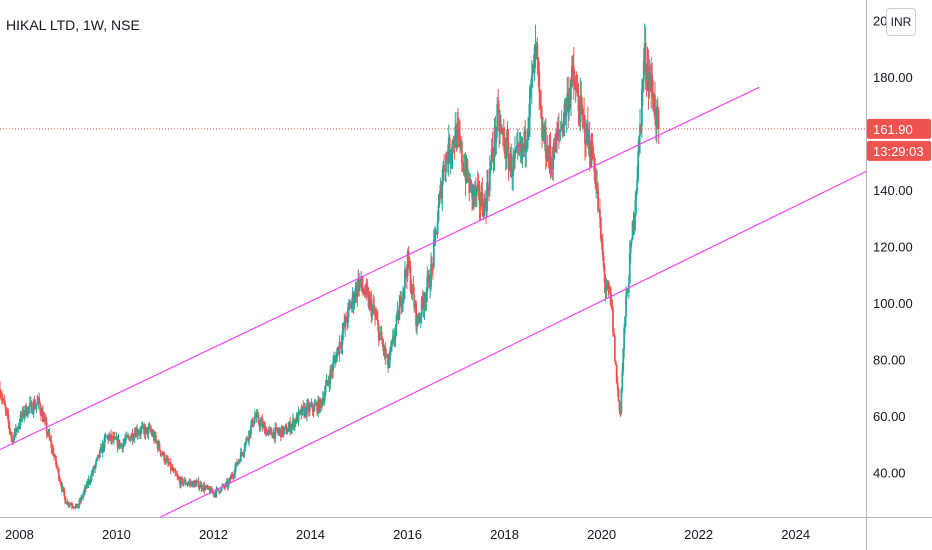 Image resolution: width=932 pixels, height=550 pixels. I want to click on x-tick-label: 2022, so click(698, 534).